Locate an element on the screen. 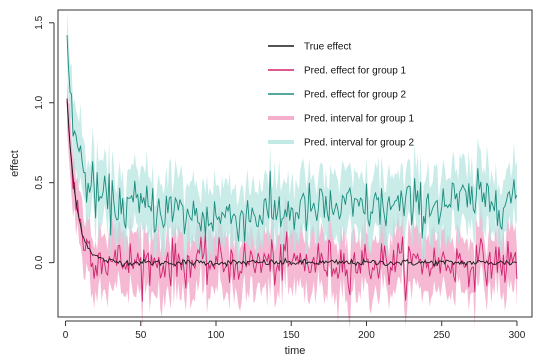 The image size is (539, 360). legend-label: Pred. effect for group 2 is located at coordinates (355, 95).